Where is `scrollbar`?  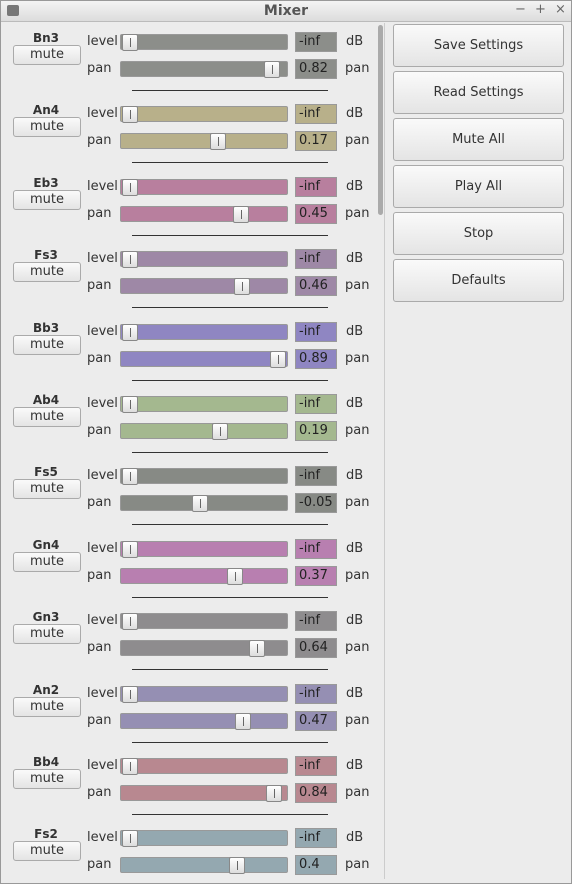
scrollbar is located at coordinates (380, 120).